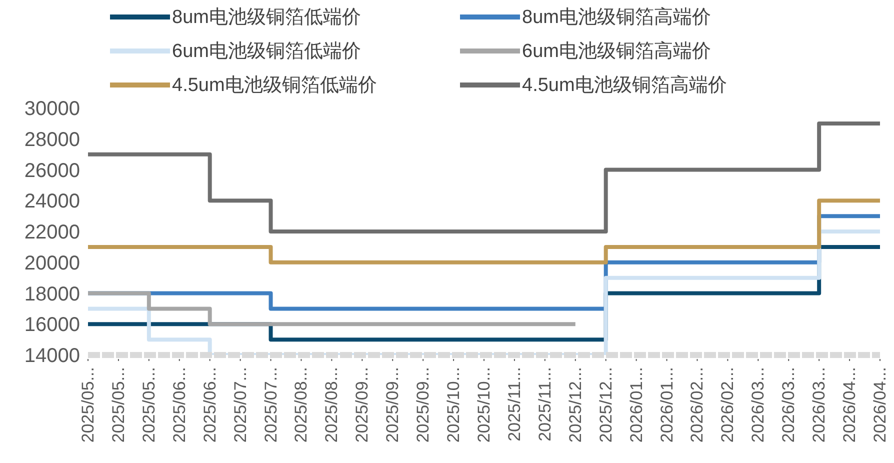 This screenshot has height=463, width=894. I want to click on y-tick-label: 20000, so click(52, 263).